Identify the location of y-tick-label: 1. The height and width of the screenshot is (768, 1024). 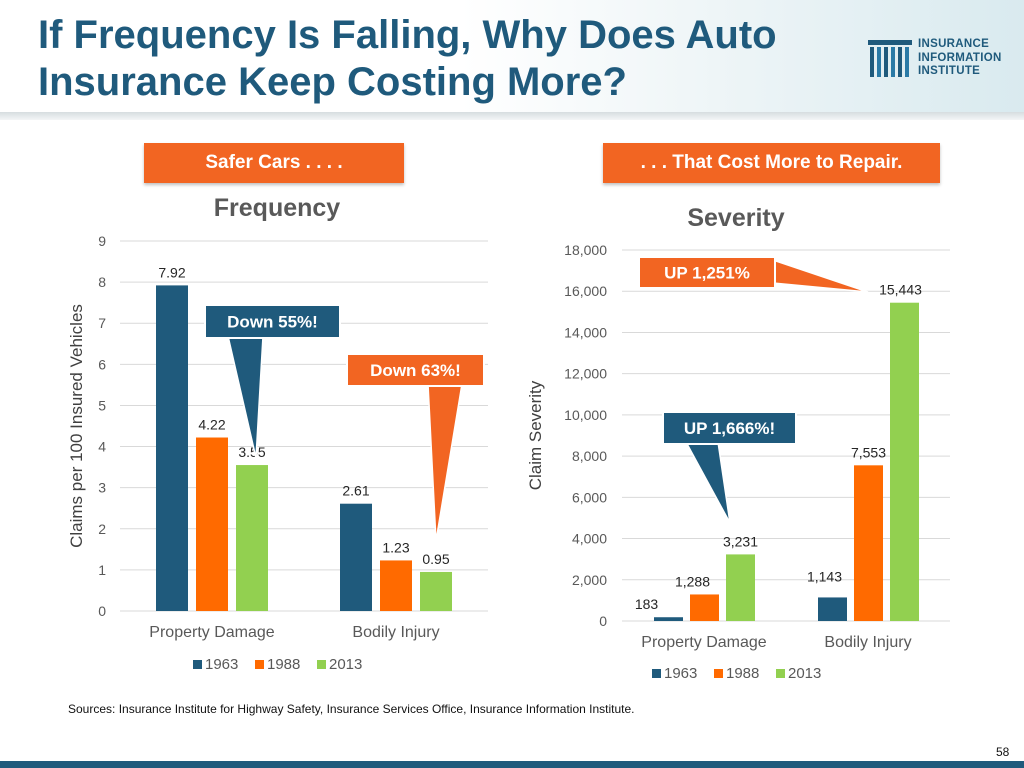
(102, 570).